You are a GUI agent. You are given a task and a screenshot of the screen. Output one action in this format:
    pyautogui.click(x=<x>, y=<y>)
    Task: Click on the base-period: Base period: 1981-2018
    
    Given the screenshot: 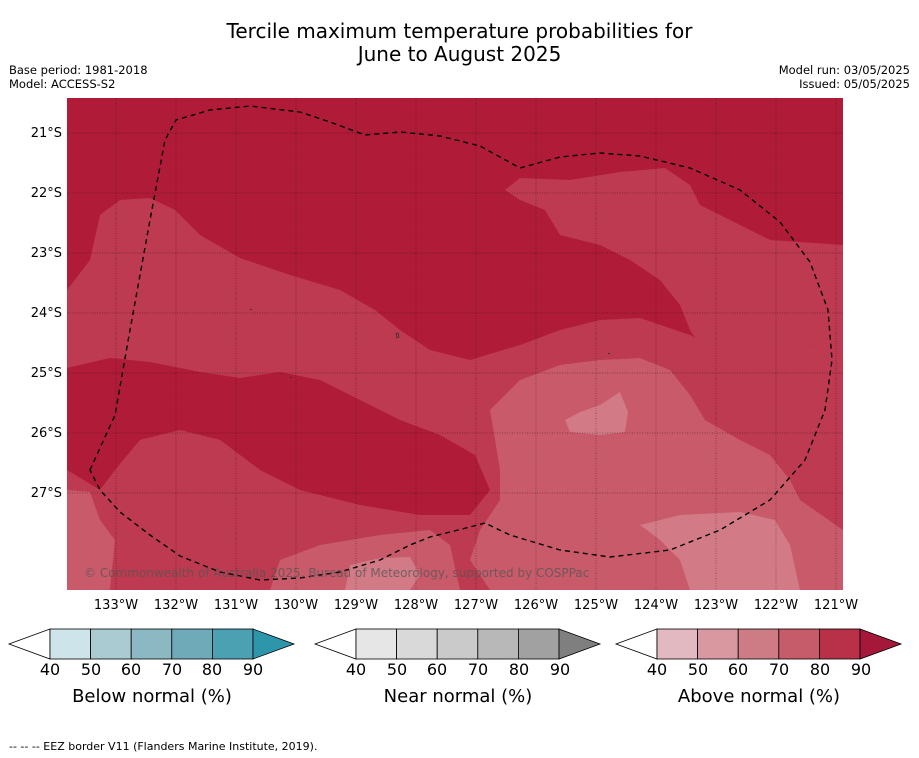 What is the action you would take?
    pyautogui.click(x=78, y=70)
    